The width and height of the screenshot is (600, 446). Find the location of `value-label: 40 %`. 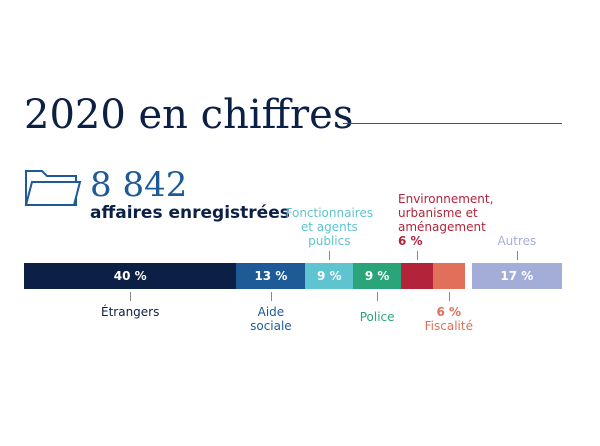

value-label: 40 % is located at coordinates (130, 276).